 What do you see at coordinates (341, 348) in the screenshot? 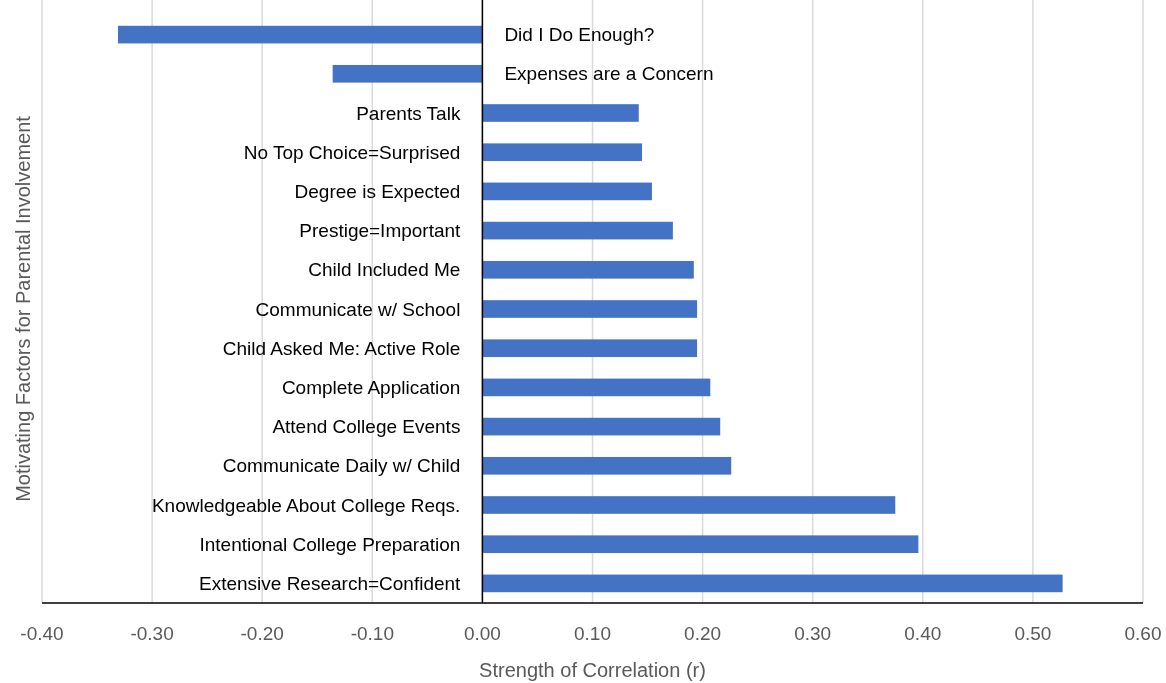
I see `y-tick-label: Child Asked Me: Active Role` at bounding box center [341, 348].